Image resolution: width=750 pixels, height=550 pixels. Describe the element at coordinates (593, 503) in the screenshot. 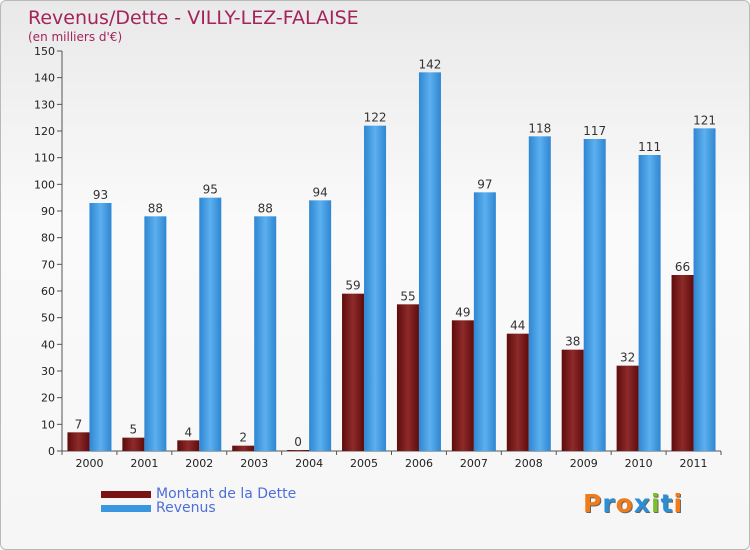

I see `logo-letter: P` at that location.